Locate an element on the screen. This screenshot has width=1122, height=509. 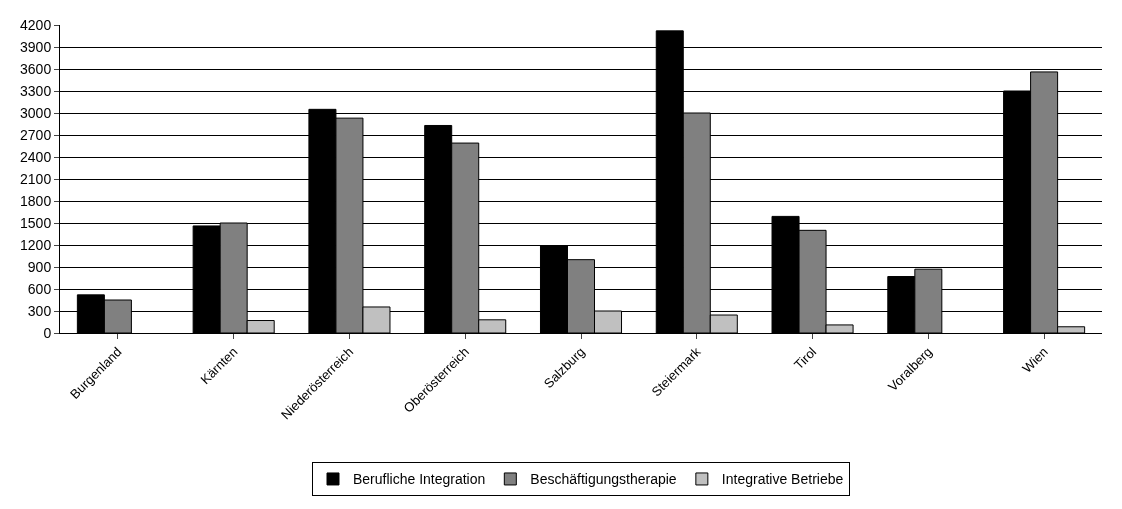
y-tick-label: 3900 is located at coordinates (36, 46).